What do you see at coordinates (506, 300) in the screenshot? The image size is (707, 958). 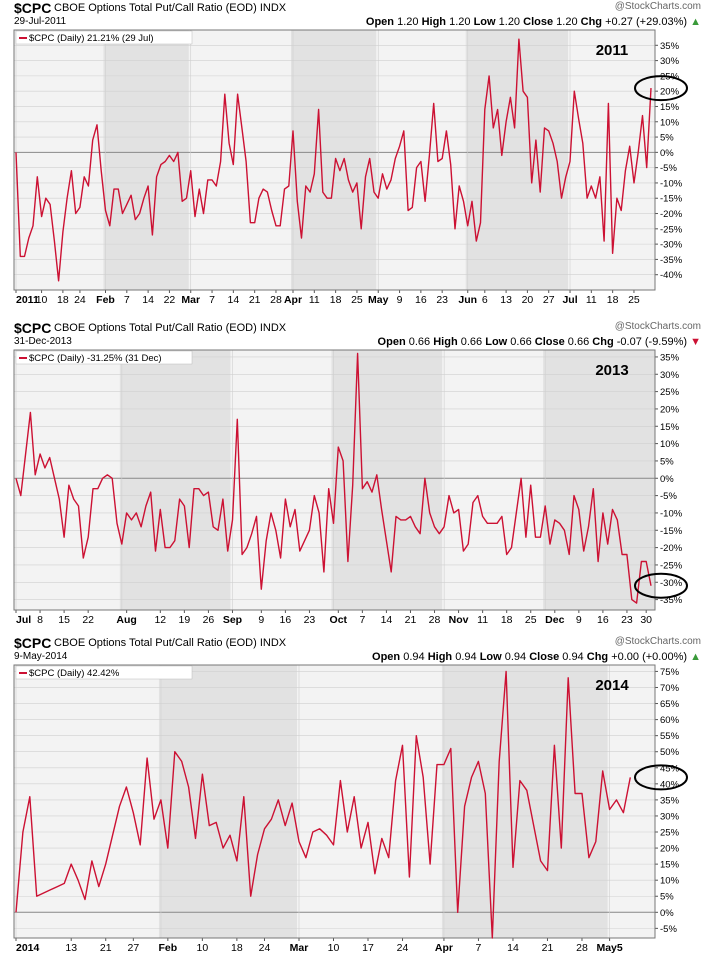 I see `x-tick-label: 13` at bounding box center [506, 300].